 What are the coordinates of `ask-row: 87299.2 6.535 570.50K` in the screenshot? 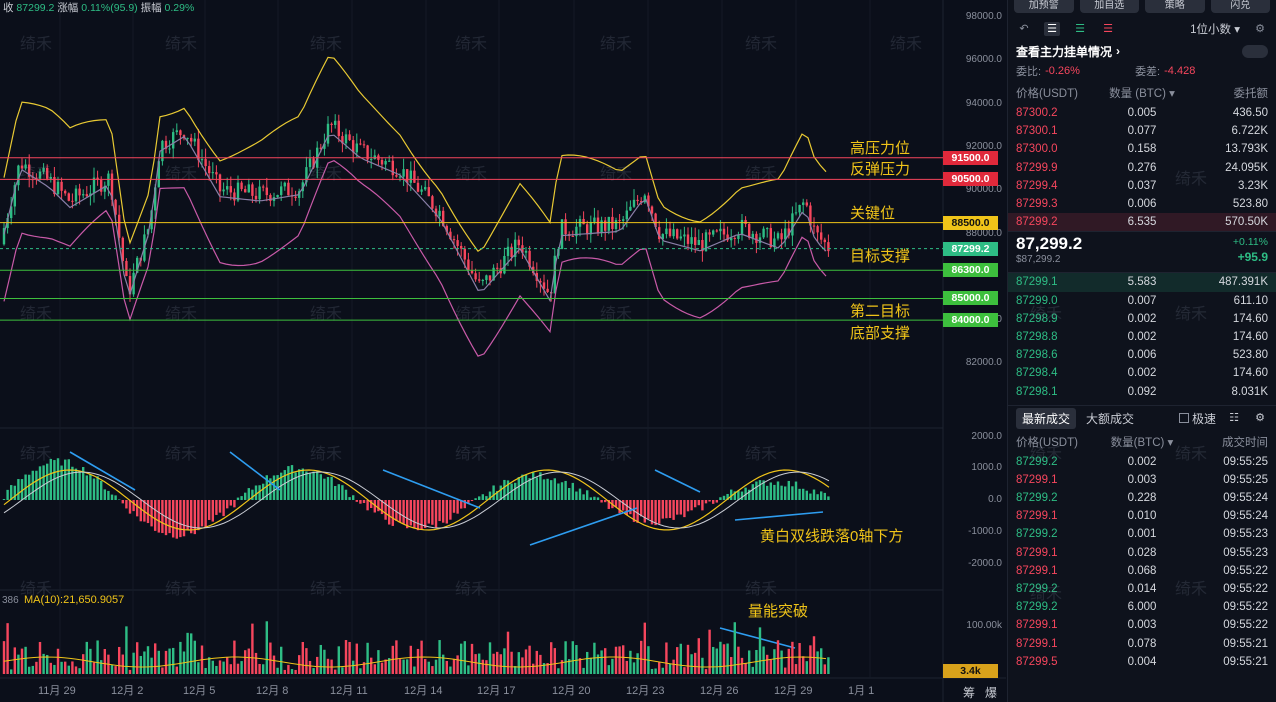 It's located at (1142, 222).